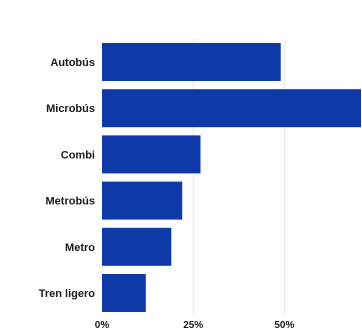 Image resolution: width=362 pixels, height=336 pixels. I want to click on category-label-combi: Combi, so click(78, 155).